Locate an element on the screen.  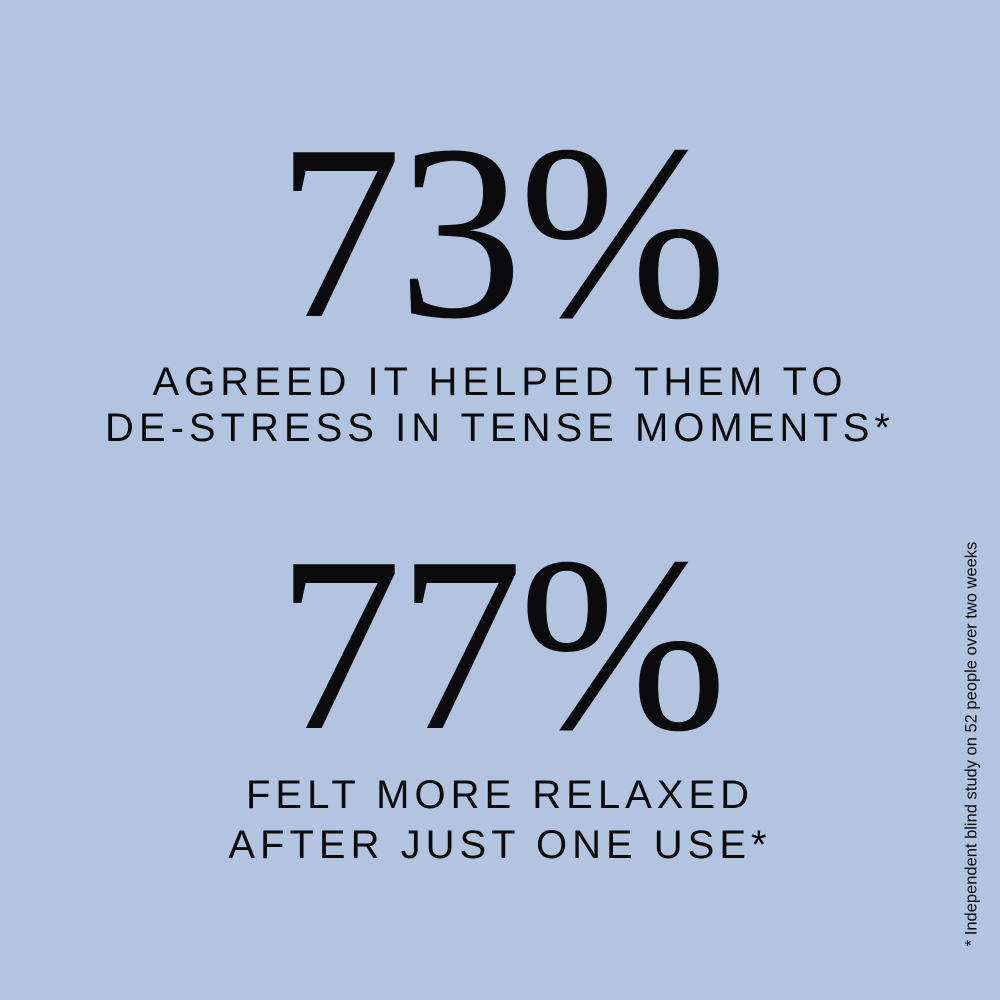
stat-value-73: 73% is located at coordinates (501, 232).